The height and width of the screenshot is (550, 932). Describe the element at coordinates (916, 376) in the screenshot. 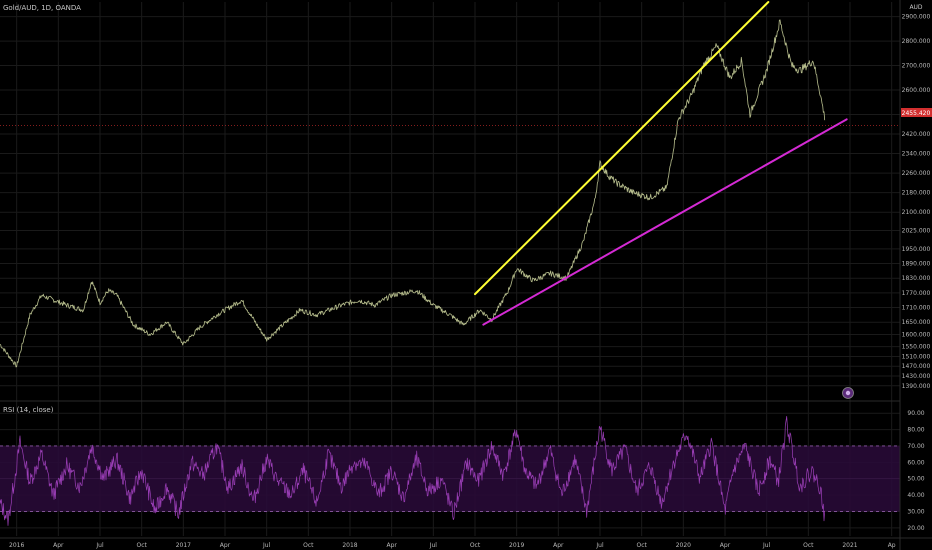

I see `price-tick-label: 1430.000` at that location.